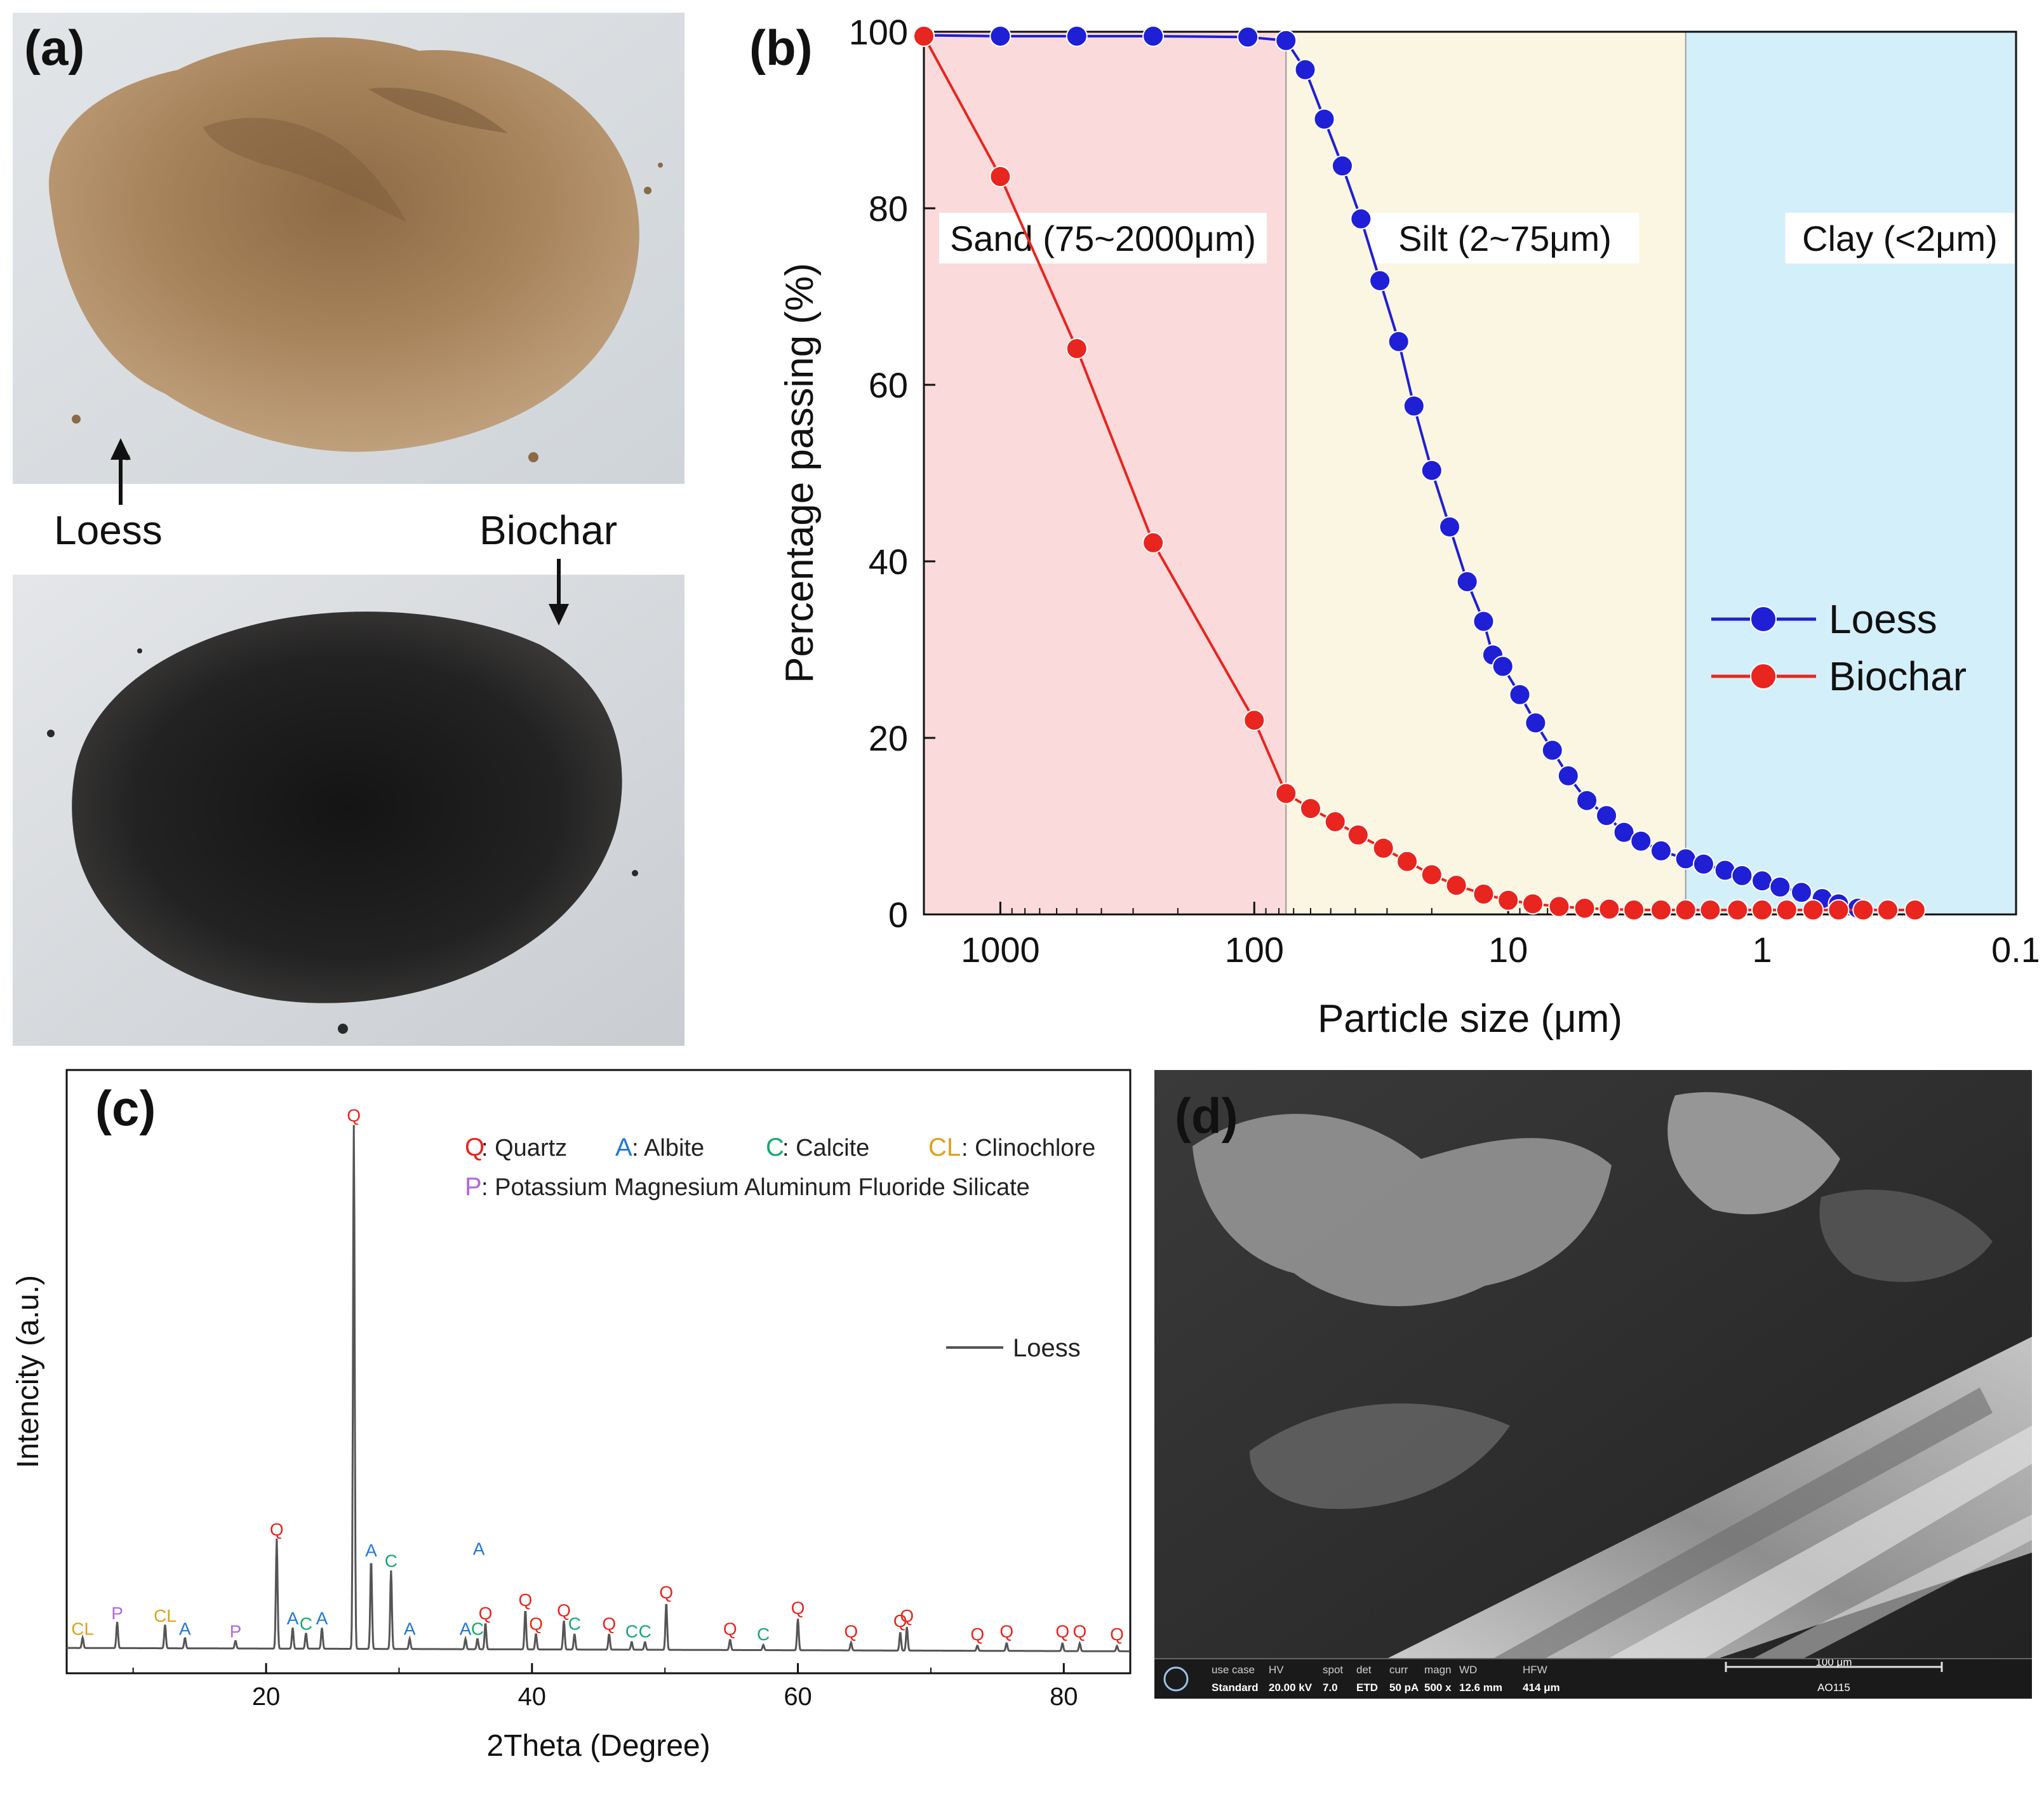 This screenshot has height=1799, width=2044. I want to click on x-tick-label: 1000, so click(1000, 950).